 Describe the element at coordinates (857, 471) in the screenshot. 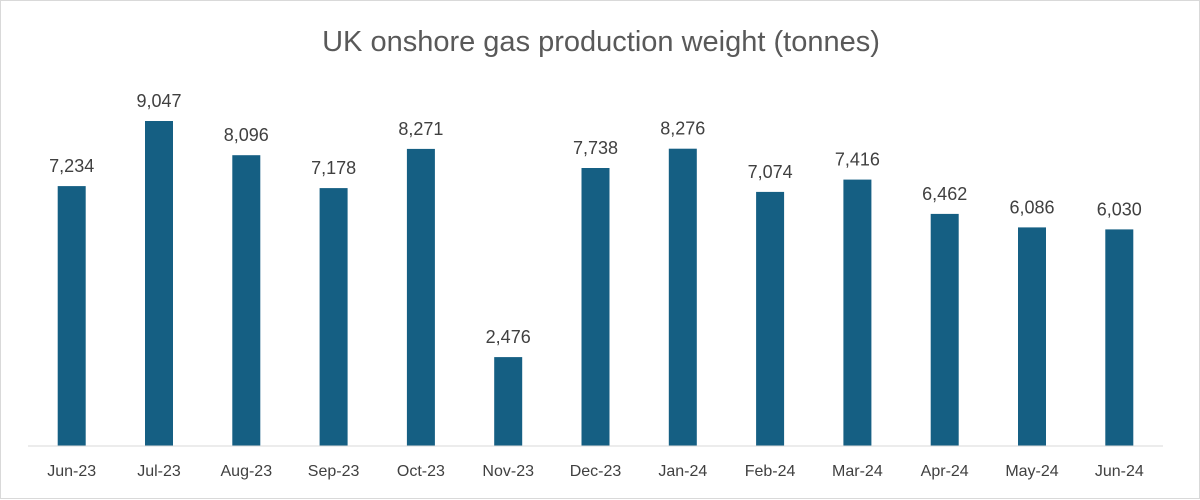

I see `x-tick-label-mar-24: Mar-24` at that location.